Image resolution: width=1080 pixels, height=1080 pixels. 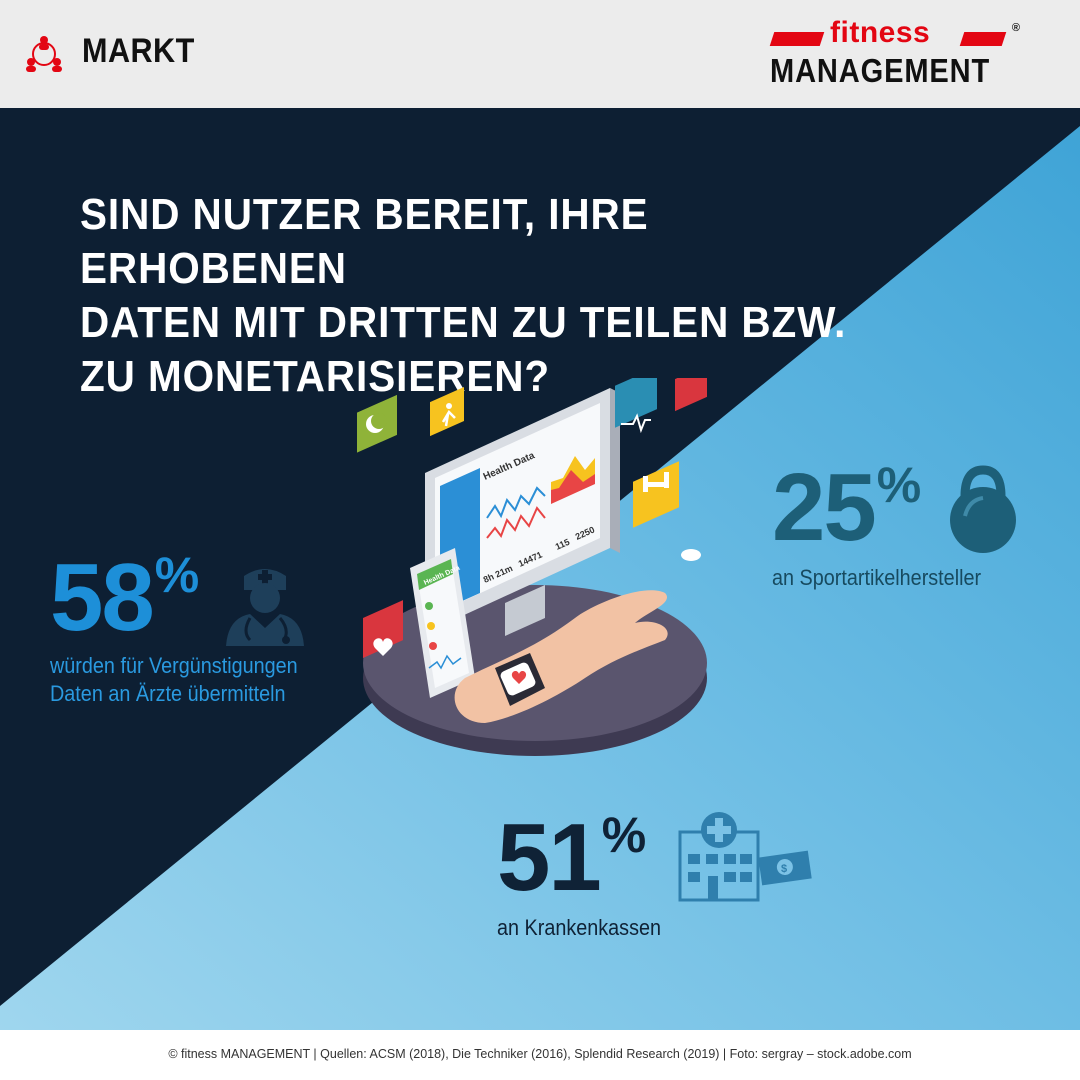 What do you see at coordinates (377, 423) in the screenshot?
I see `sleep-app-icon` at bounding box center [377, 423].